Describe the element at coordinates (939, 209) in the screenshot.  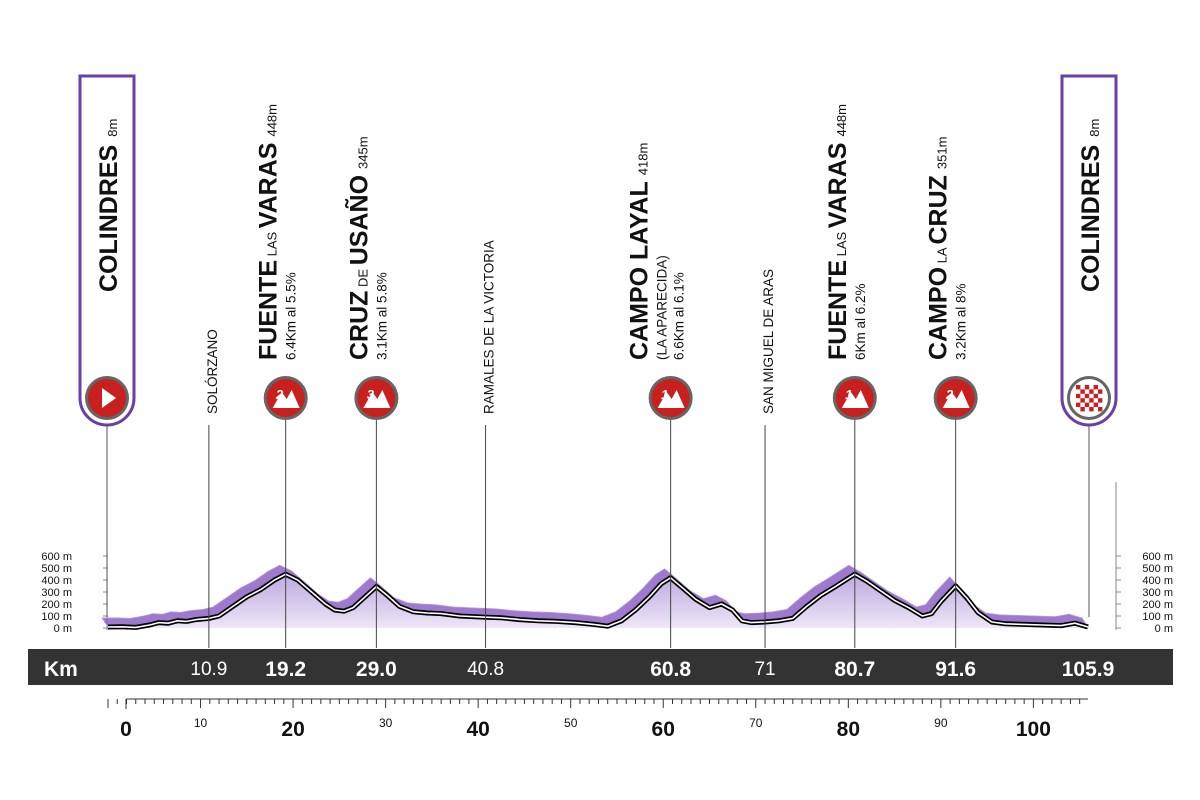
I see `climb-name-c: CRUZ` at that location.